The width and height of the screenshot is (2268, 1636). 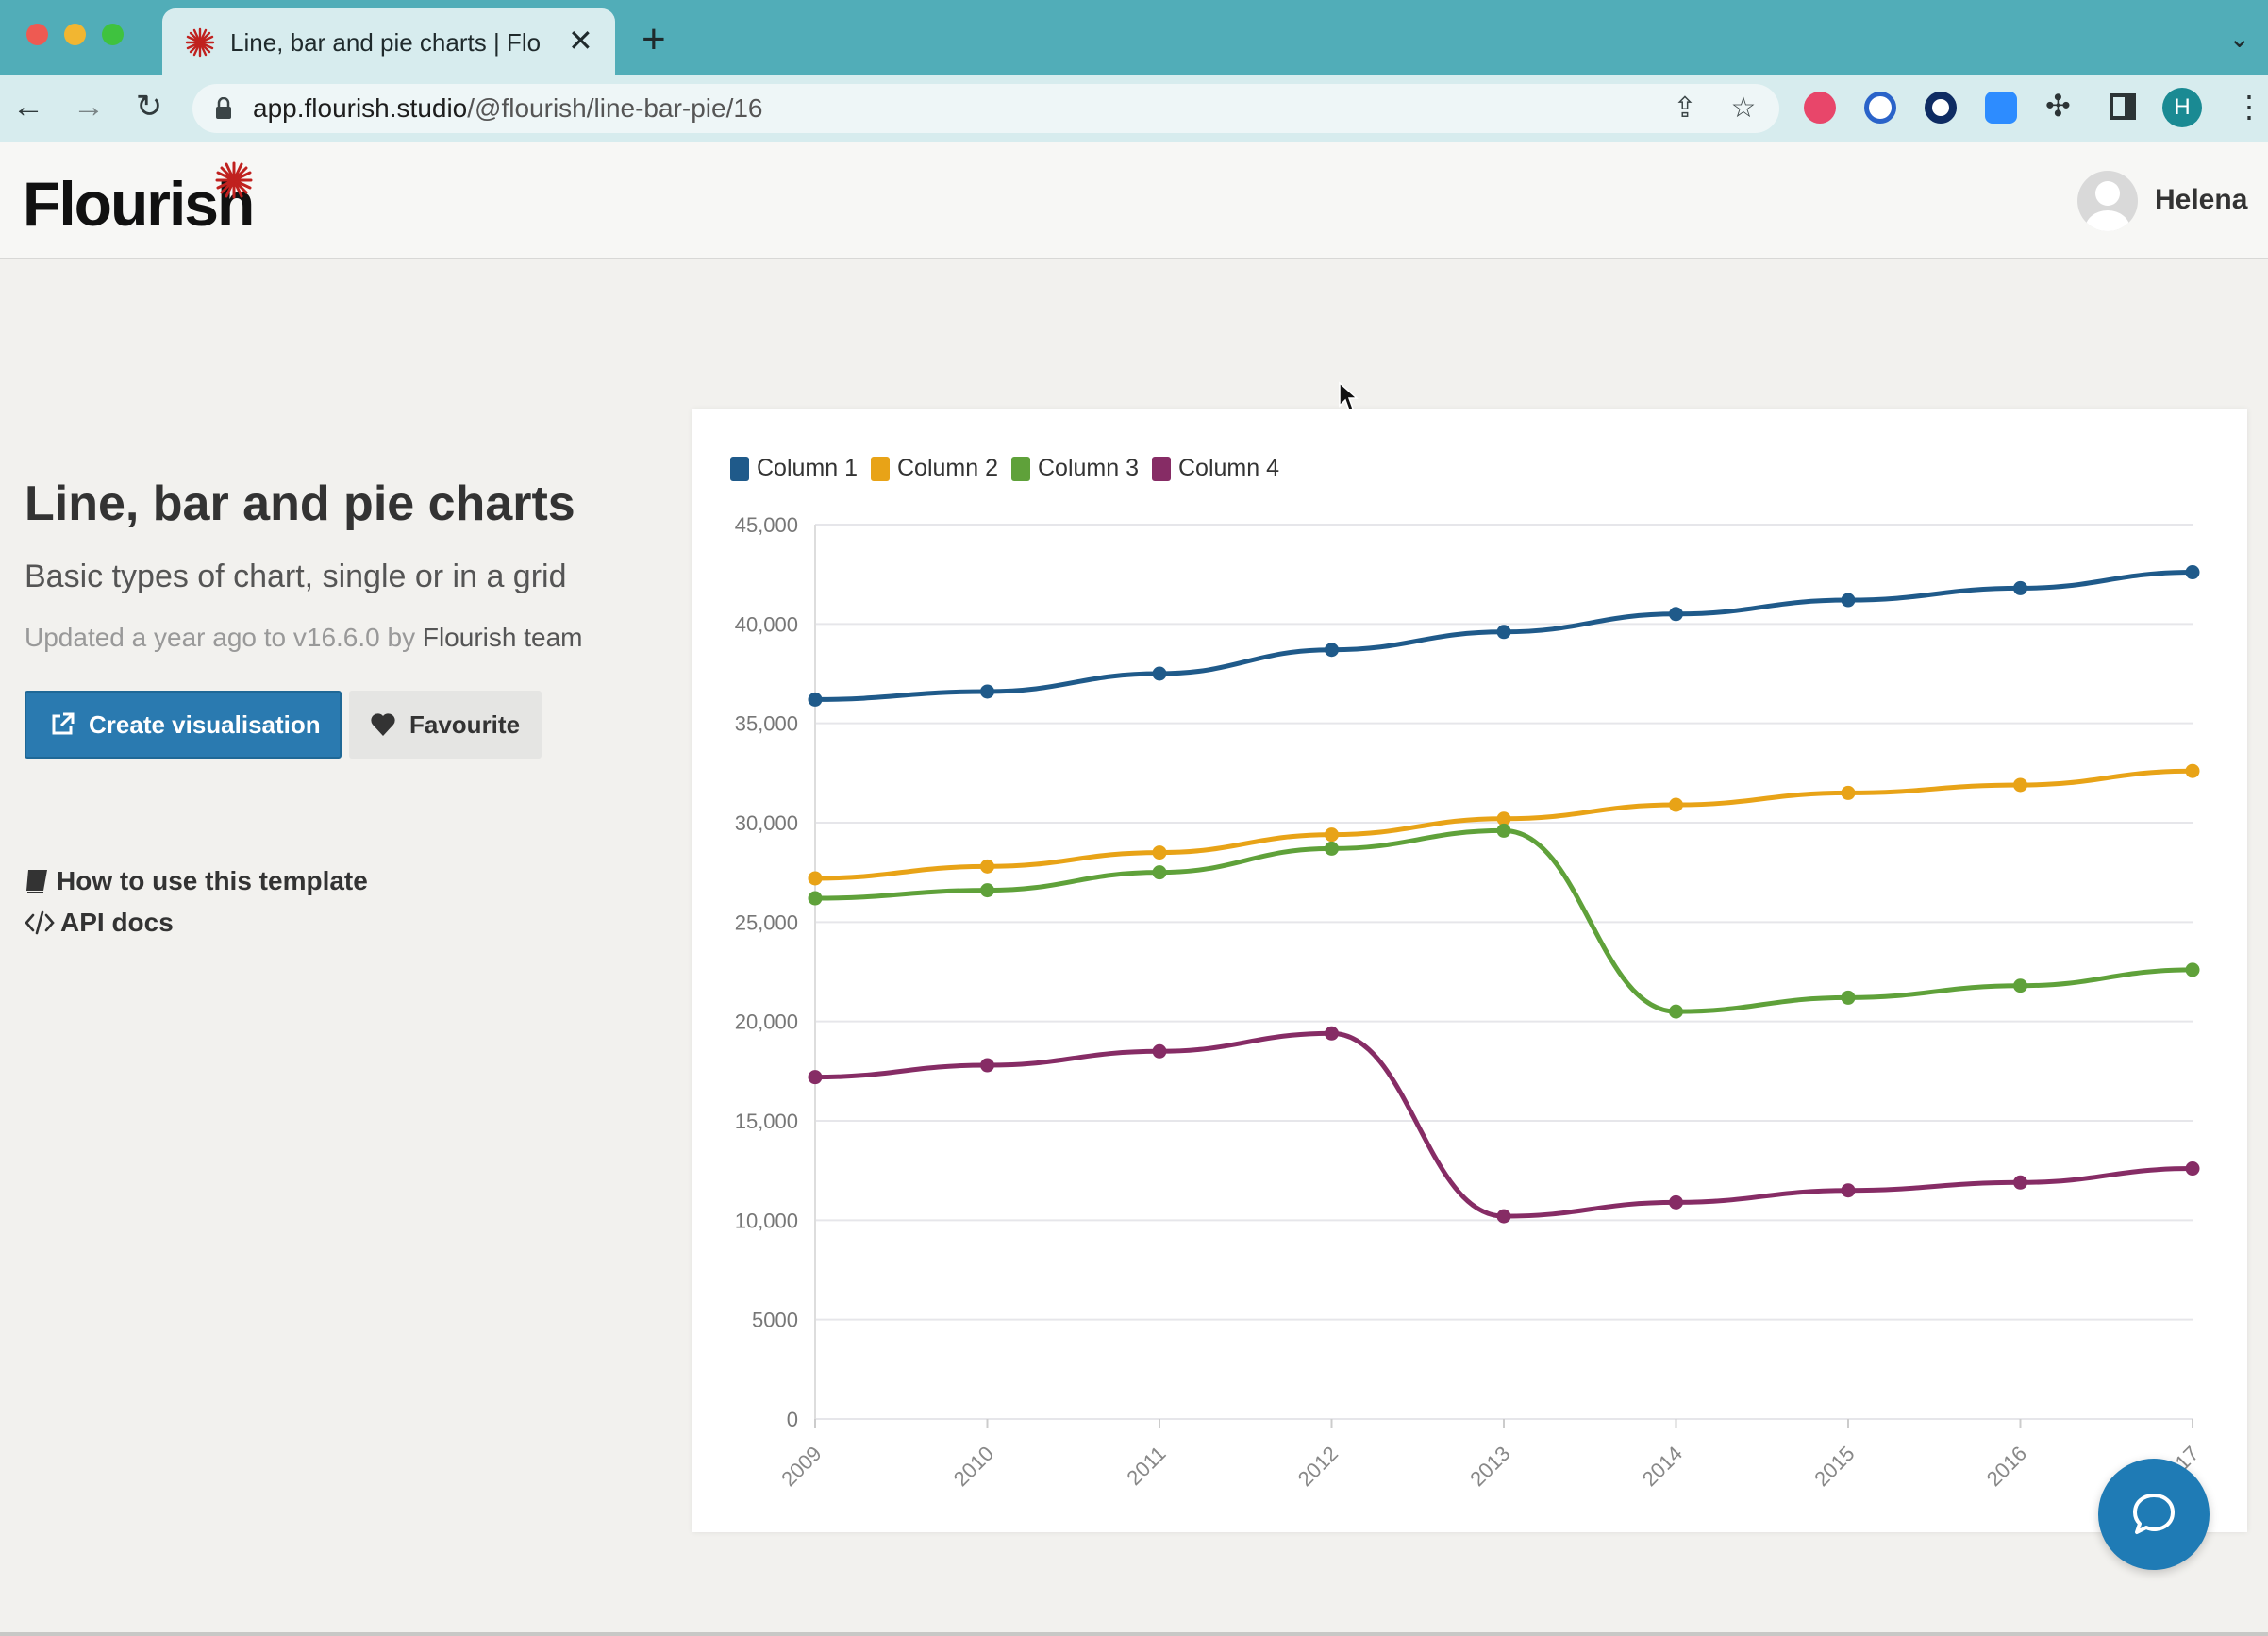 What do you see at coordinates (2001, 108) in the screenshot?
I see `zoom-extension-icon` at bounding box center [2001, 108].